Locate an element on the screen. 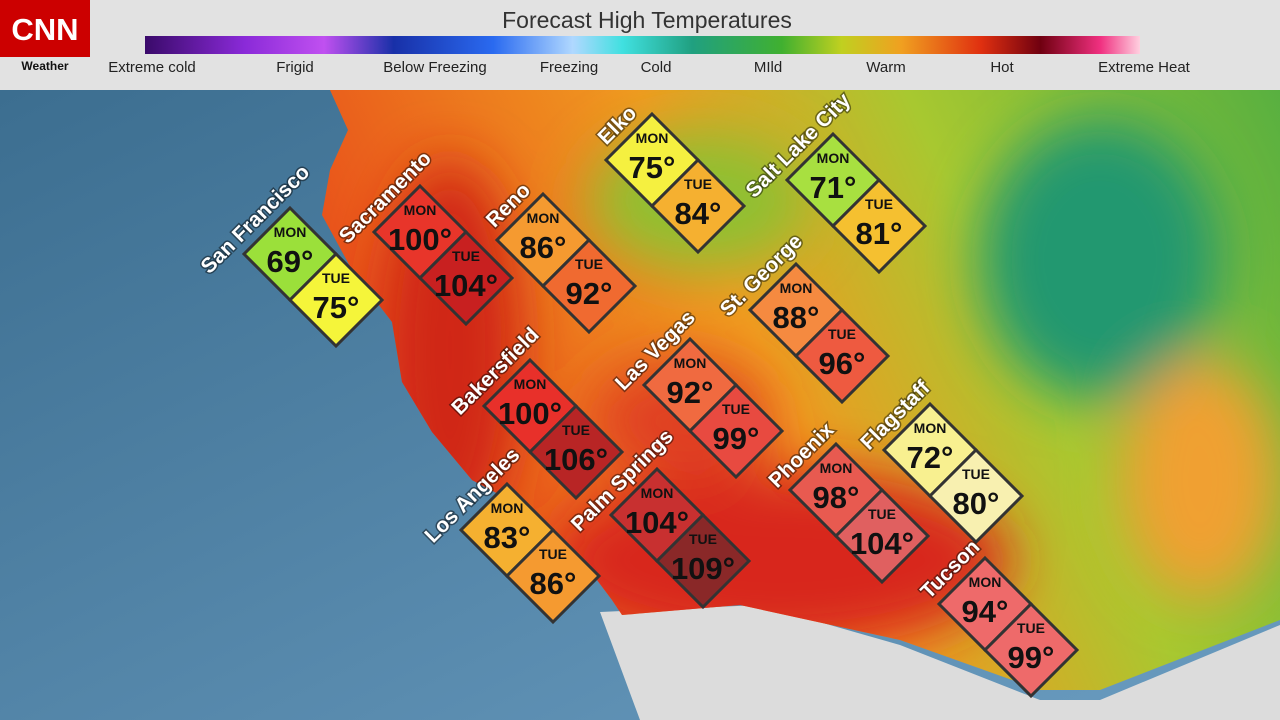 This screenshot has height=720, width=1280. tue-temp: 96° is located at coordinates (842, 363).